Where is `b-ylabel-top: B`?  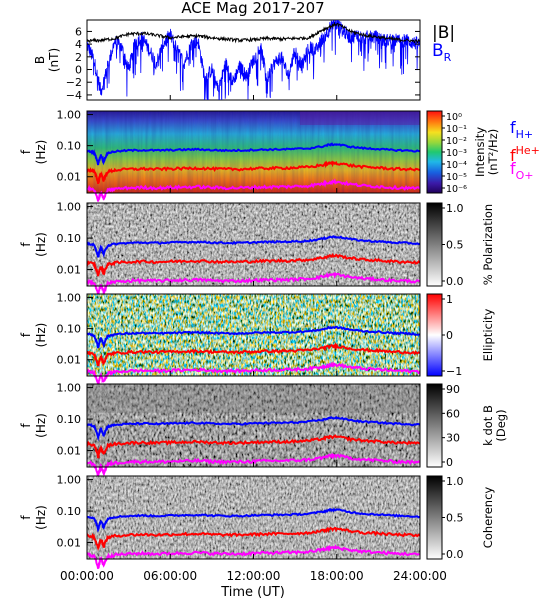
b-ylabel-top: B is located at coordinates (40, 60).